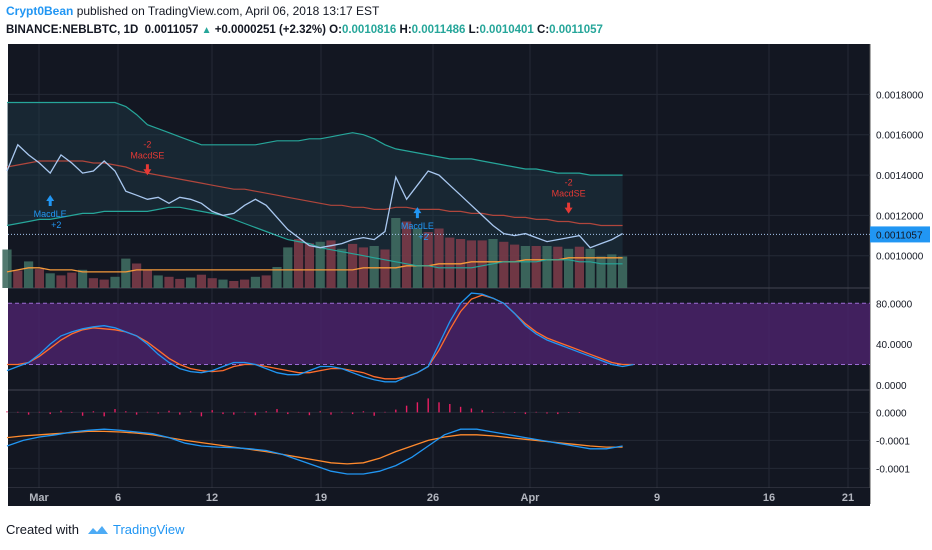 The image size is (932, 550). What do you see at coordinates (900, 136) in the screenshot?
I see `price-axis-tick: 0.0016000` at bounding box center [900, 136].